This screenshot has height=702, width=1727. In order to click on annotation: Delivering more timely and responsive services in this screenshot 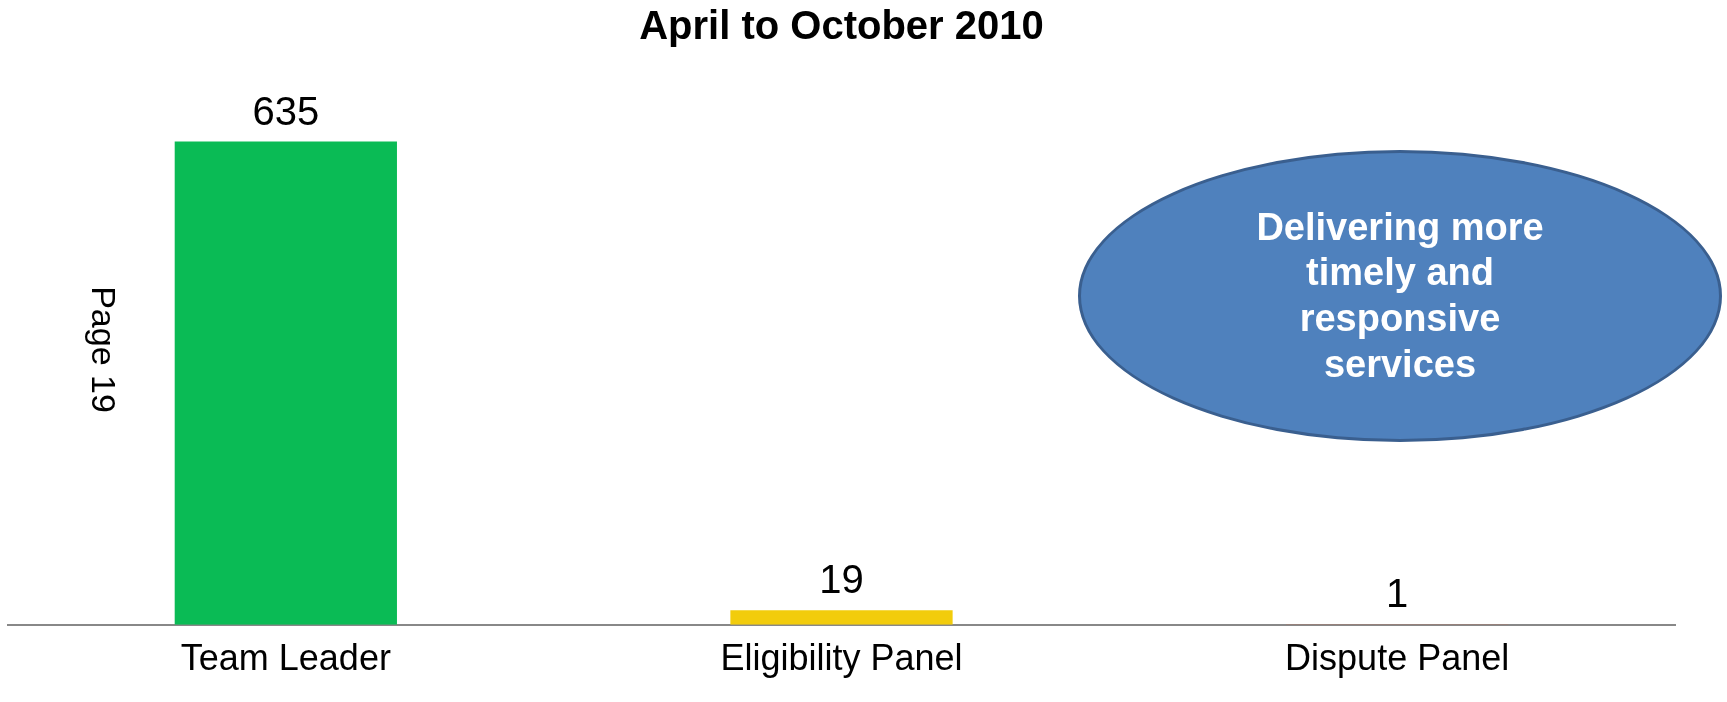, I will do `click(1400, 295)`.